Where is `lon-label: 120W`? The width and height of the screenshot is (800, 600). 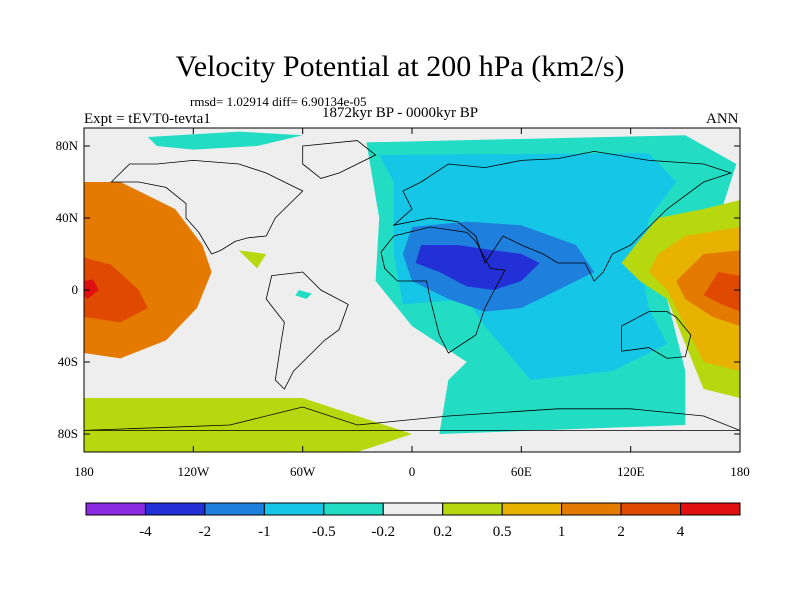 lon-label: 120W is located at coordinates (193, 471).